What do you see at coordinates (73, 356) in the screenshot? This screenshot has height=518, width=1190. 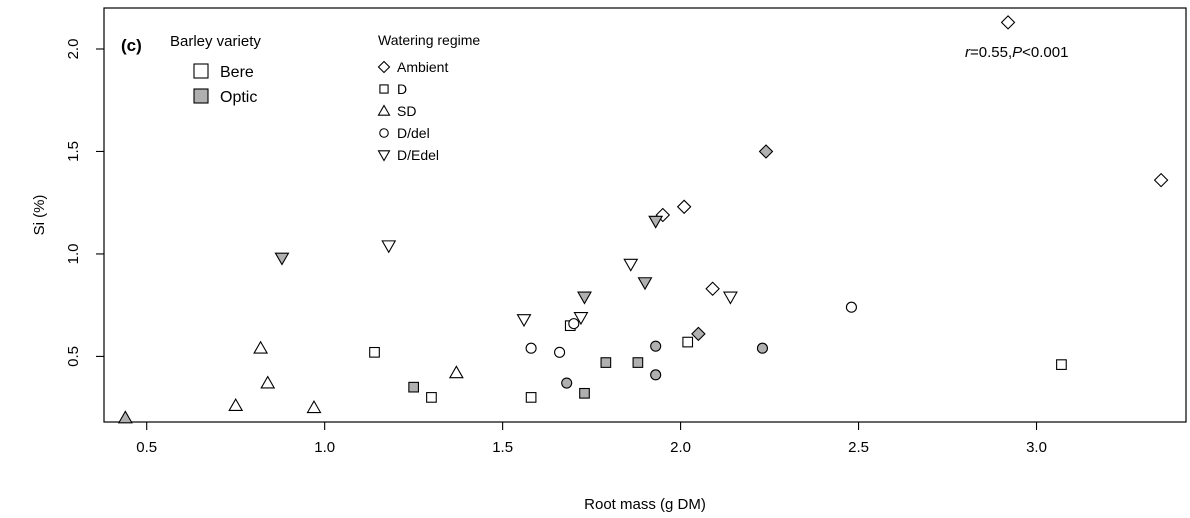 I see `y-tick-label: 0.5` at bounding box center [73, 356].